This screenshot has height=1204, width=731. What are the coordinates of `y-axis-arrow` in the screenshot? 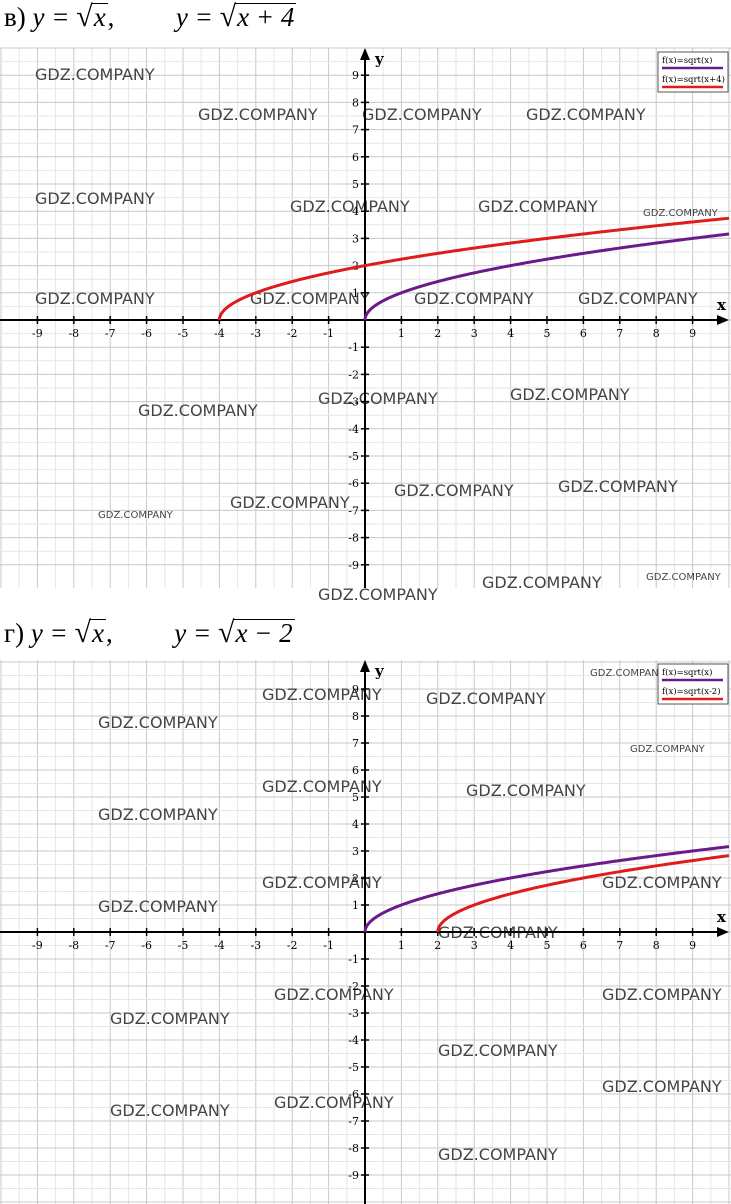 It's located at (365, 666).